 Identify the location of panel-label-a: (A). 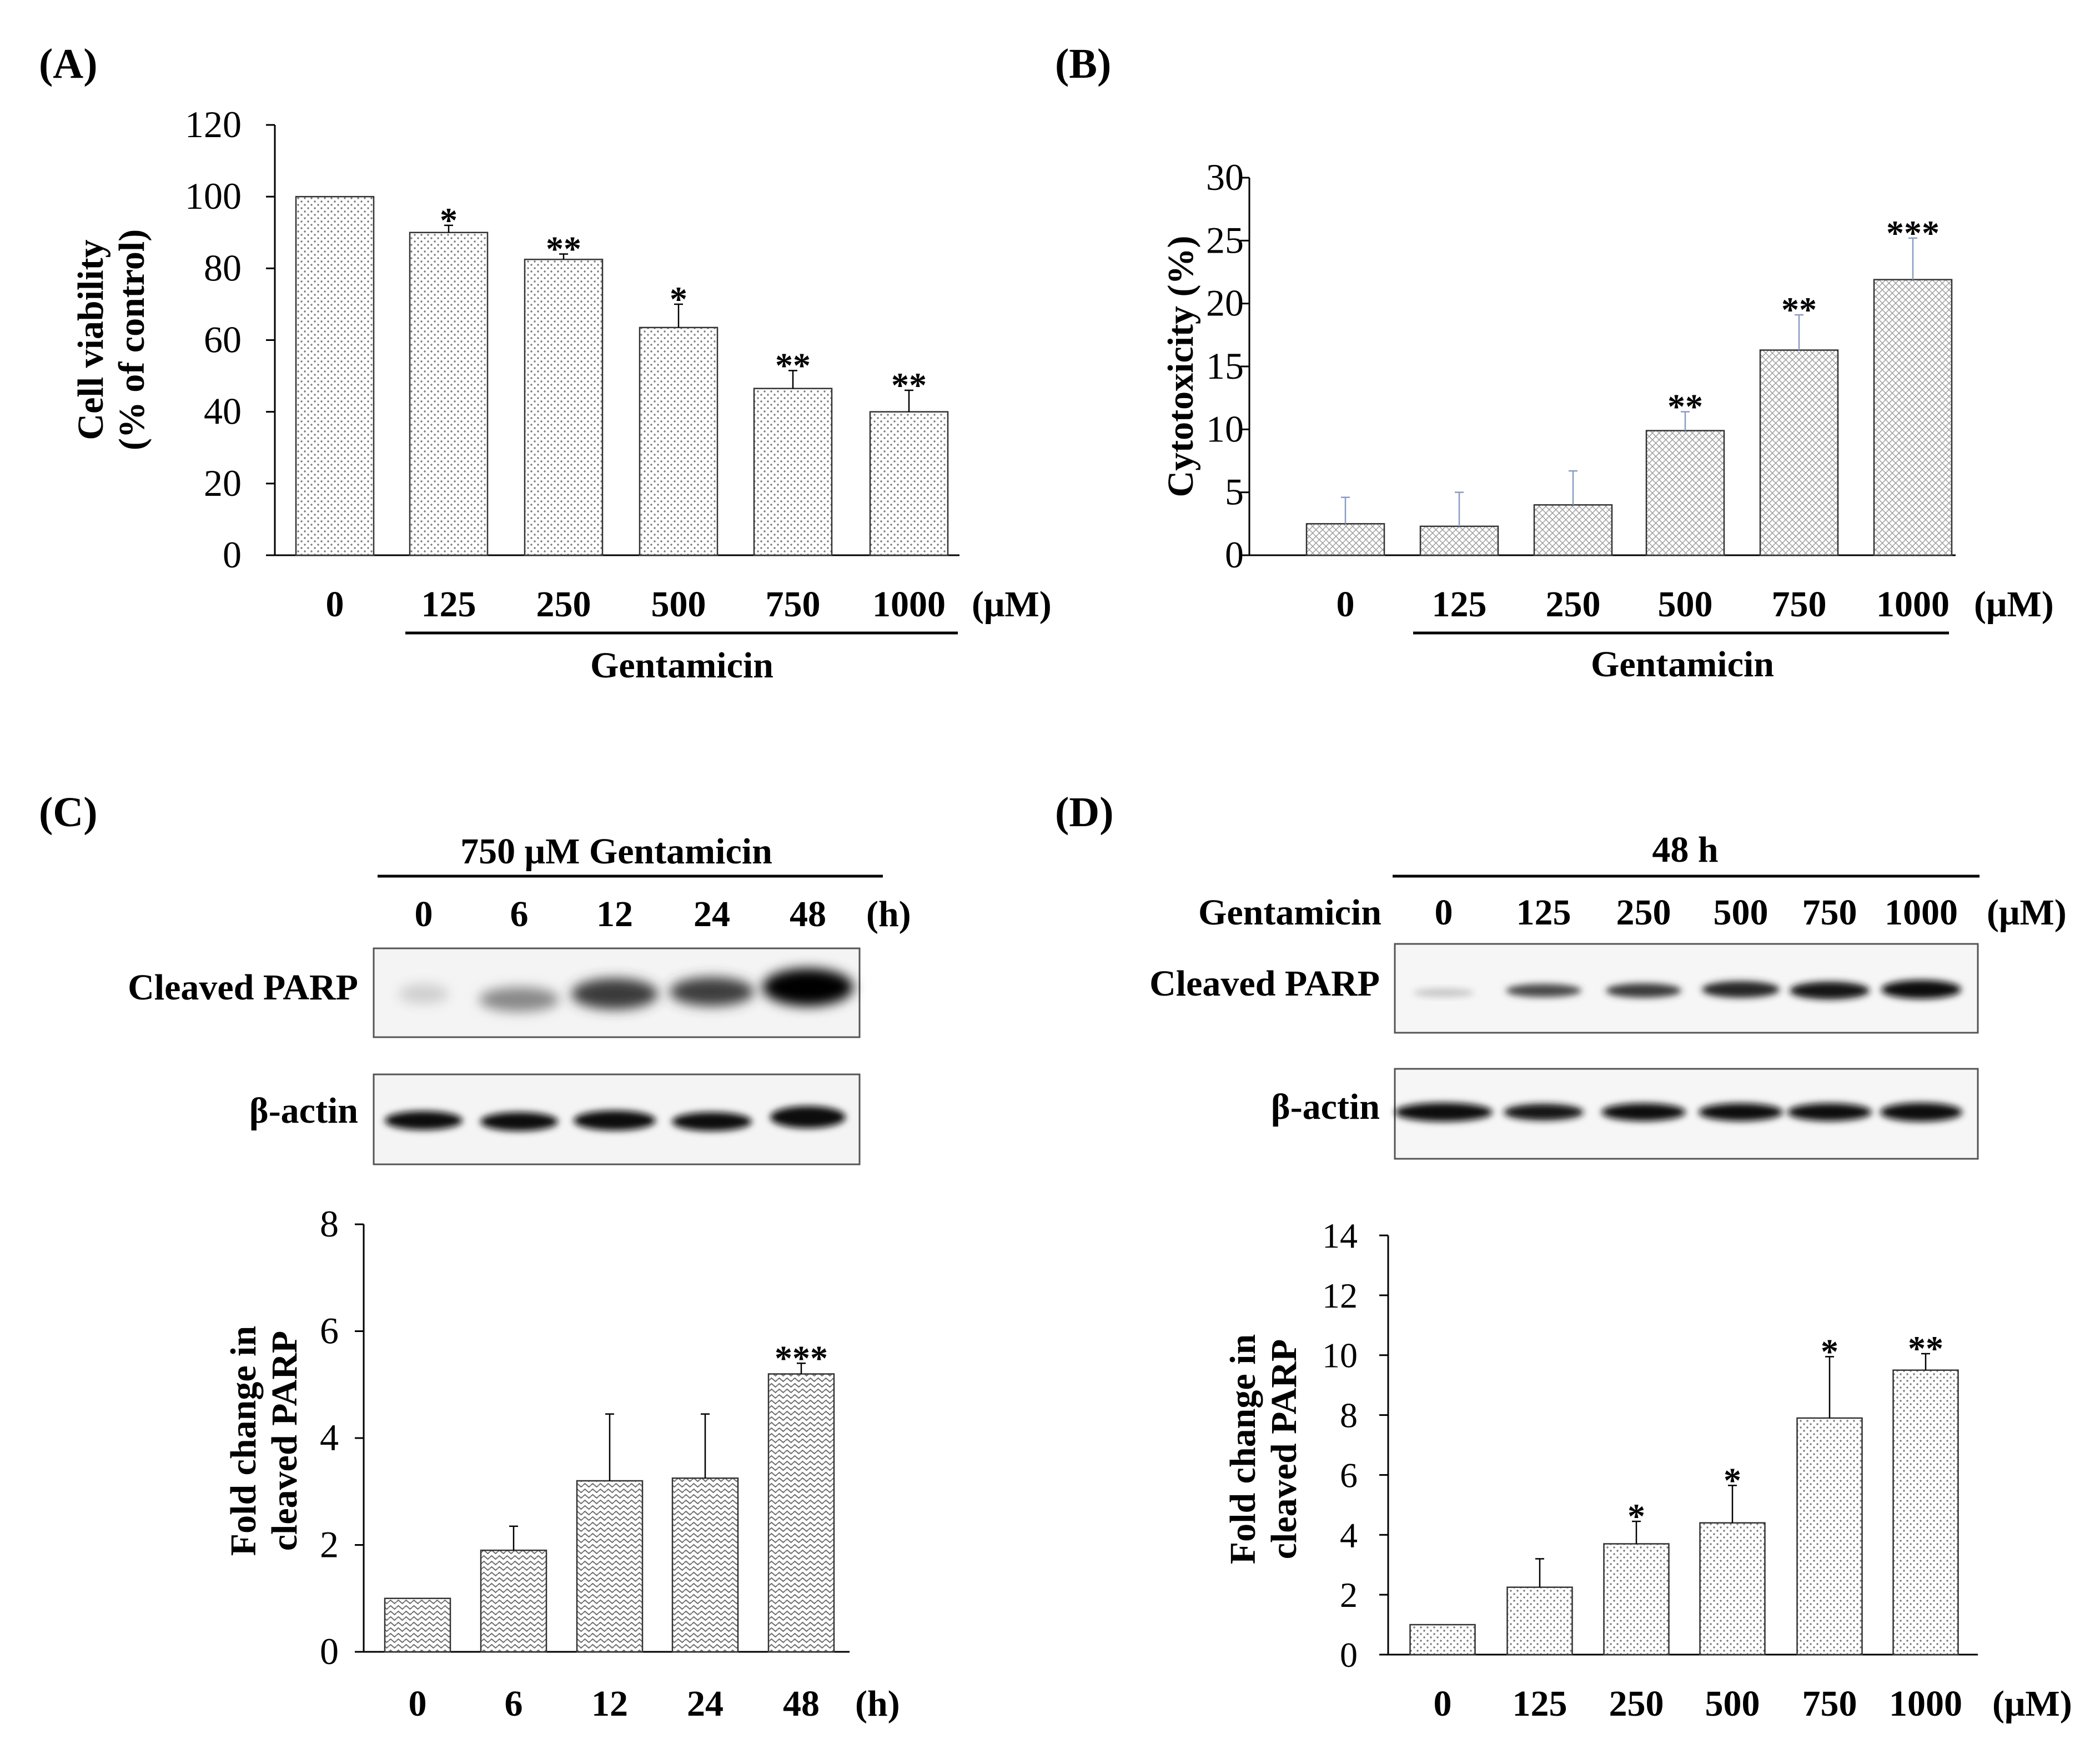
(68, 64).